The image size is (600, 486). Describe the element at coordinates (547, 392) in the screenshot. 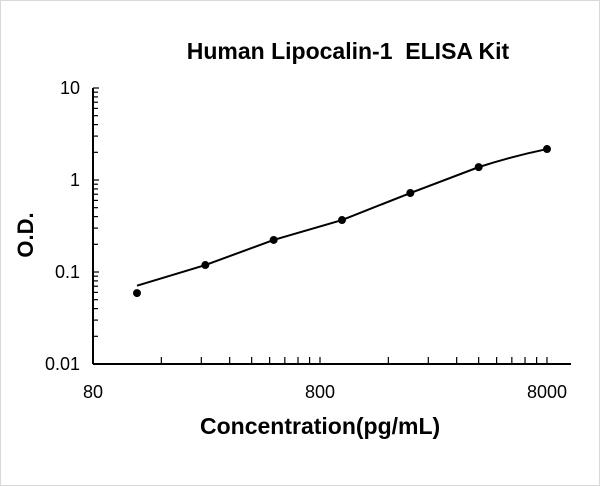

I see `x-tick-label: 8000` at that location.